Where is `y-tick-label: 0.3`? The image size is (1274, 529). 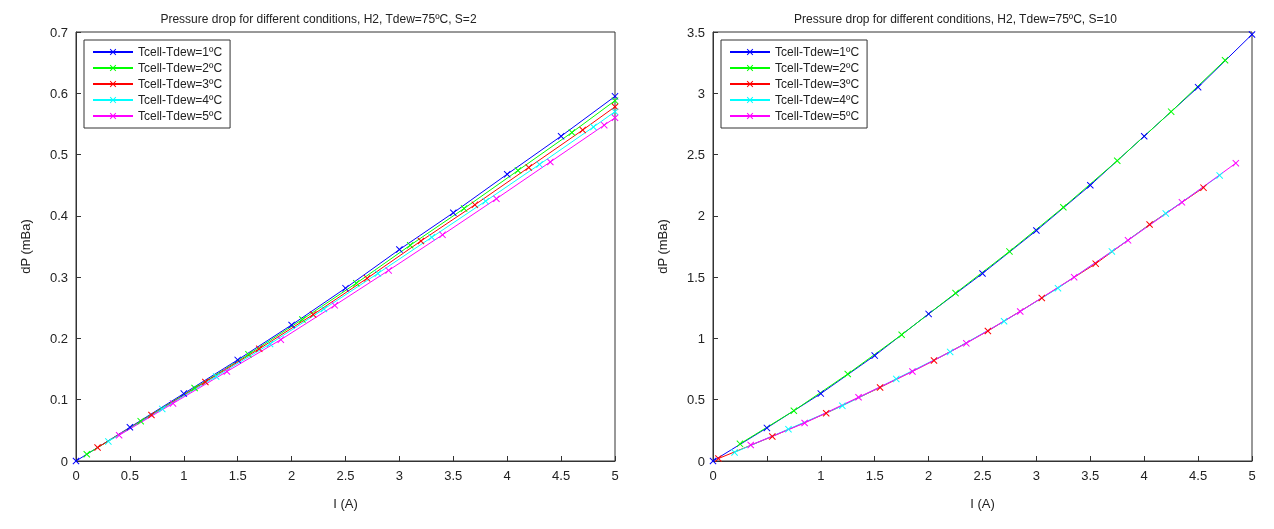
y-tick-label: 0.3 is located at coordinates (58, 277).